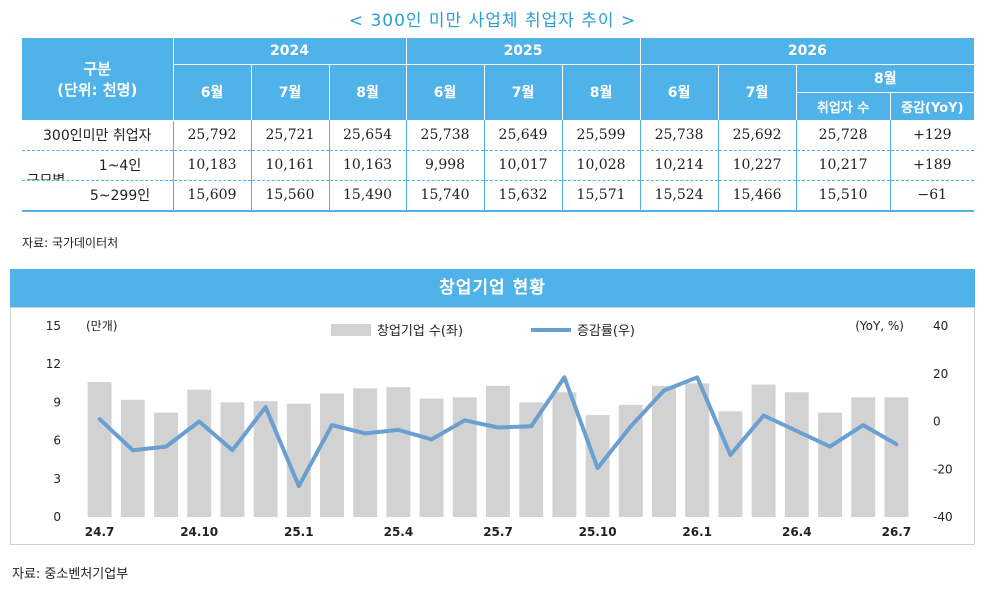 This screenshot has height=589, width=985. I want to click on table-cell: 10,017, so click(523, 165).